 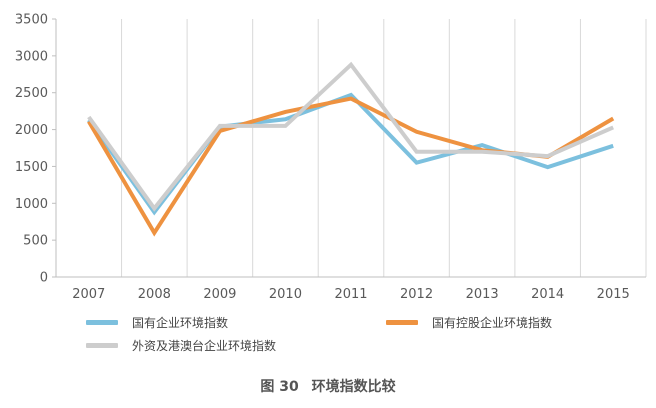 I want to click on figure-caption: 图 30 环境指数比较, so click(x=328, y=386).